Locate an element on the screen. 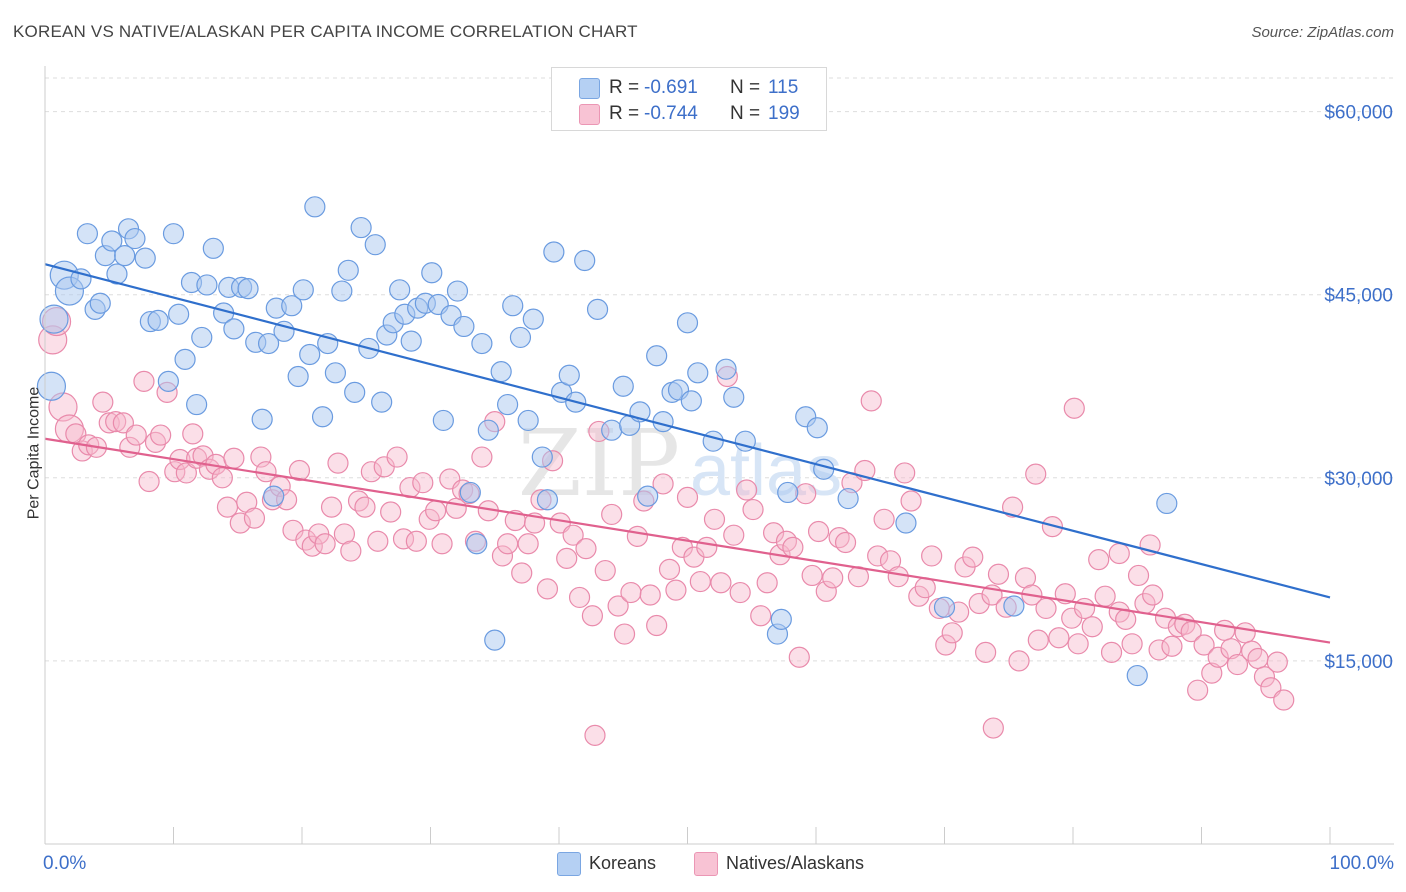  x-tick-label: 100.0% is located at coordinates (1362, 863).